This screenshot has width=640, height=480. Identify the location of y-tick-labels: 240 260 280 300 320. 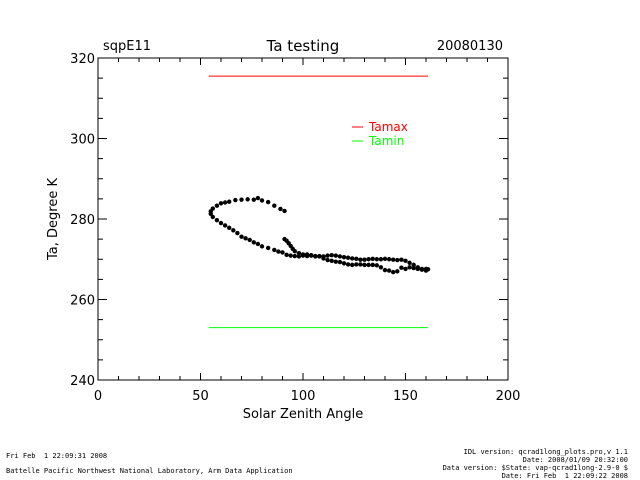
(82, 220).